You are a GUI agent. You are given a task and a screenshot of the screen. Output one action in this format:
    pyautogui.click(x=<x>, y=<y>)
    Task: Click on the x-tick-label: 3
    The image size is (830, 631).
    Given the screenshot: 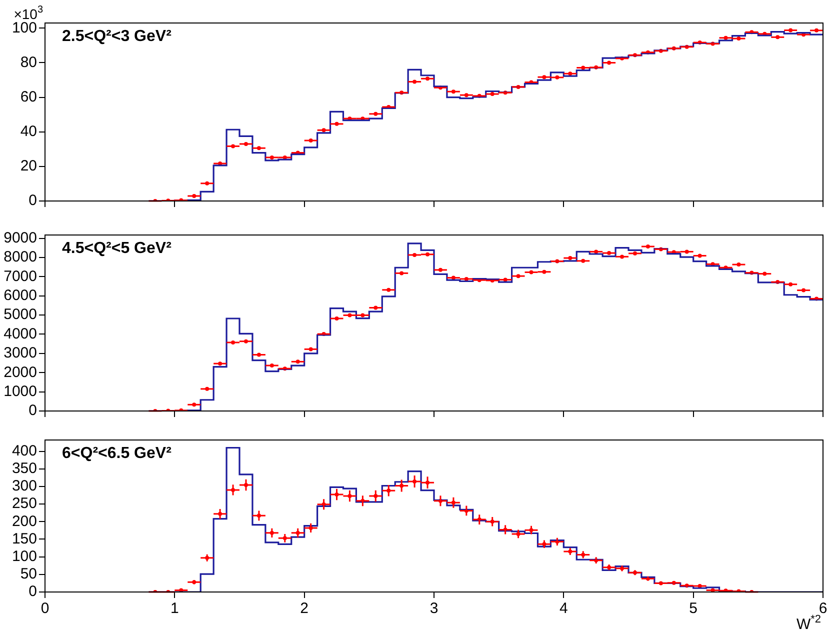 What is the action you would take?
    pyautogui.click(x=434, y=609)
    